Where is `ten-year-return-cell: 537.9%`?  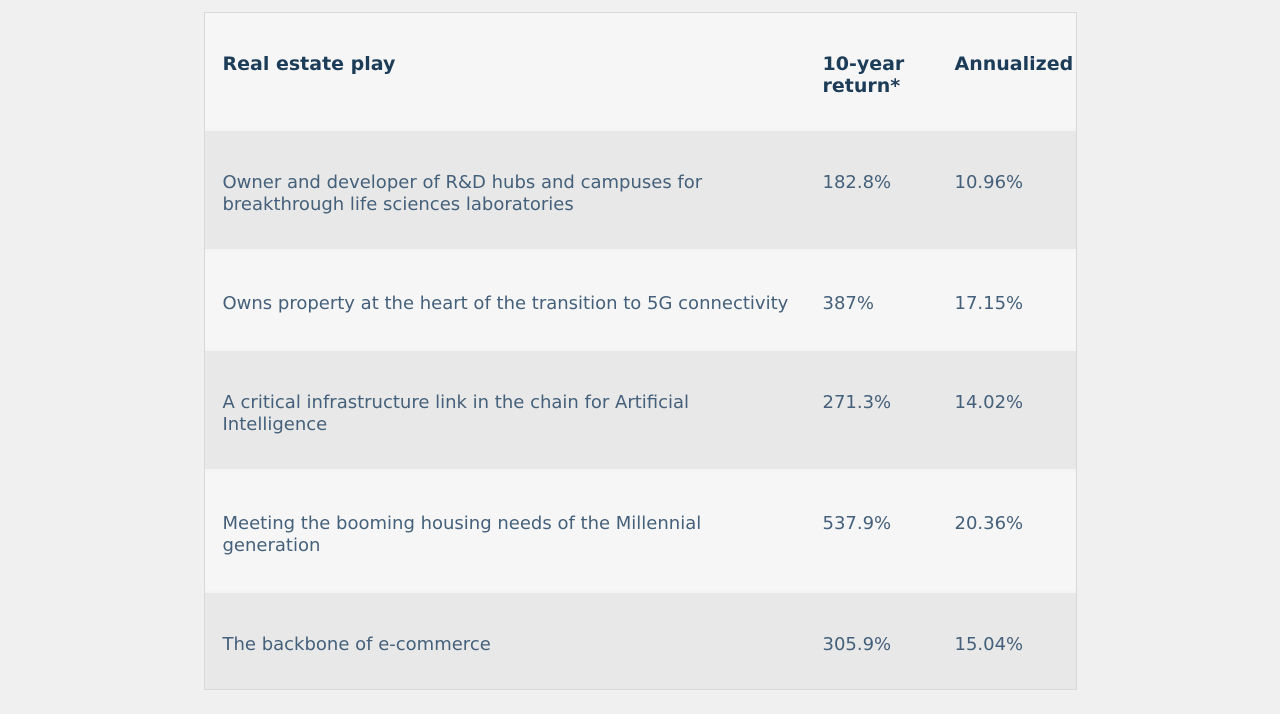 ten-year-return-cell: 537.9% is located at coordinates (870, 529).